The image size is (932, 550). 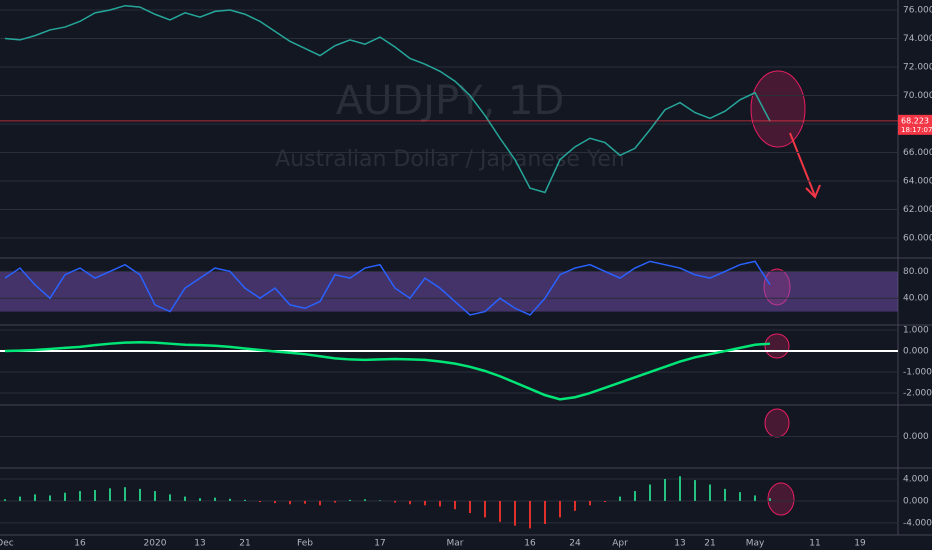 I want to click on y-tick-label: 1.000, so click(x=916, y=331).